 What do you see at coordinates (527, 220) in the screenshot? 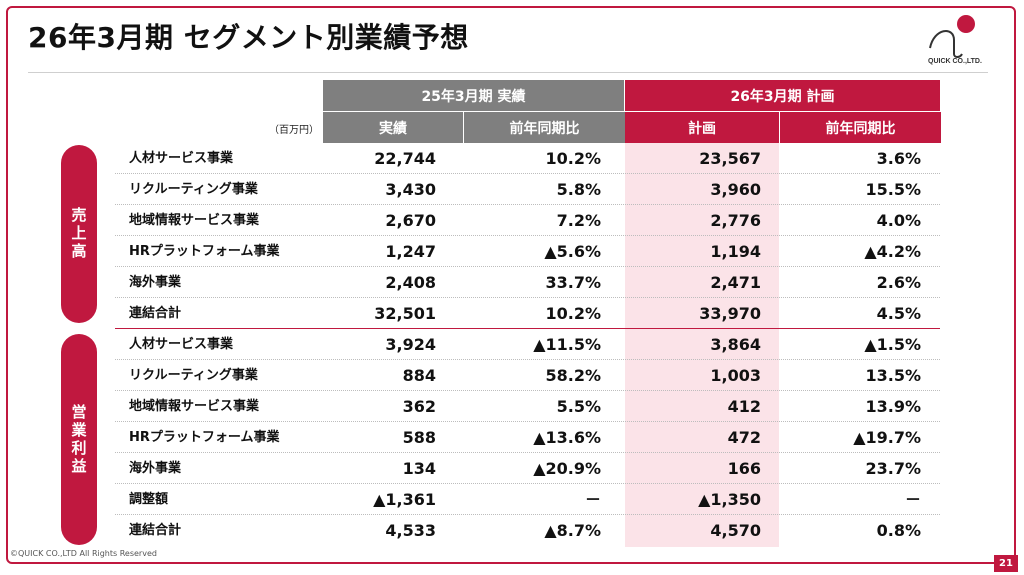
I see `table-row: 地域情報サービス事業 2,670 7.2% 2,776 4.0%` at bounding box center [527, 220].